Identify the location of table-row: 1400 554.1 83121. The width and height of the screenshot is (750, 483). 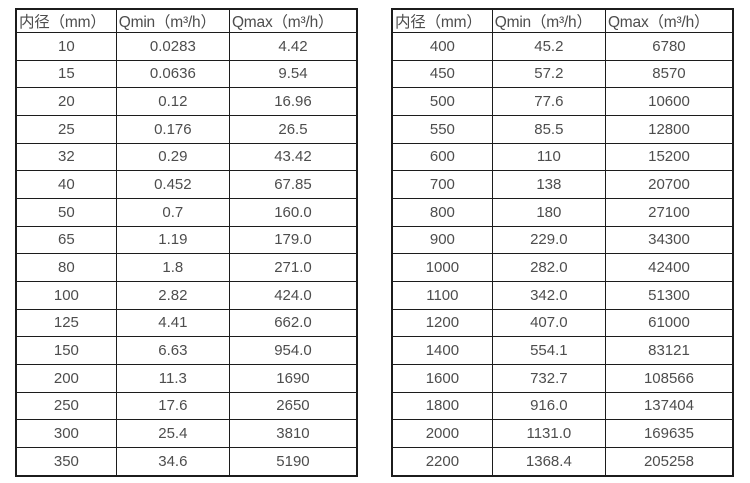
(562, 350).